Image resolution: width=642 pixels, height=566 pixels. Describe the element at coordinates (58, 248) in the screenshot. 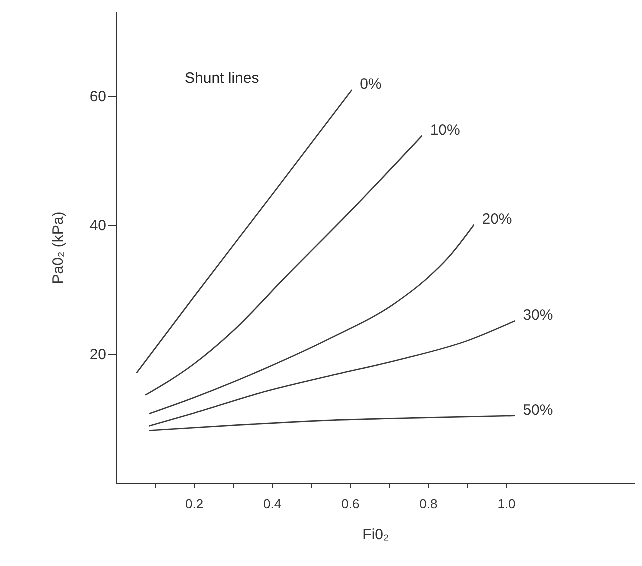

I see `y-axis-title: Pa0₂ (kPa)` at that location.